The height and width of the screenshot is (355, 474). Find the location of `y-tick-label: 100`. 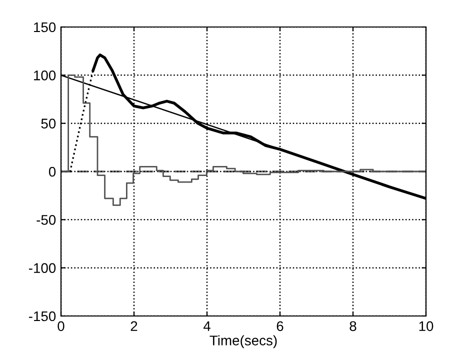

y-tick-label: 100 is located at coordinates (45, 75).